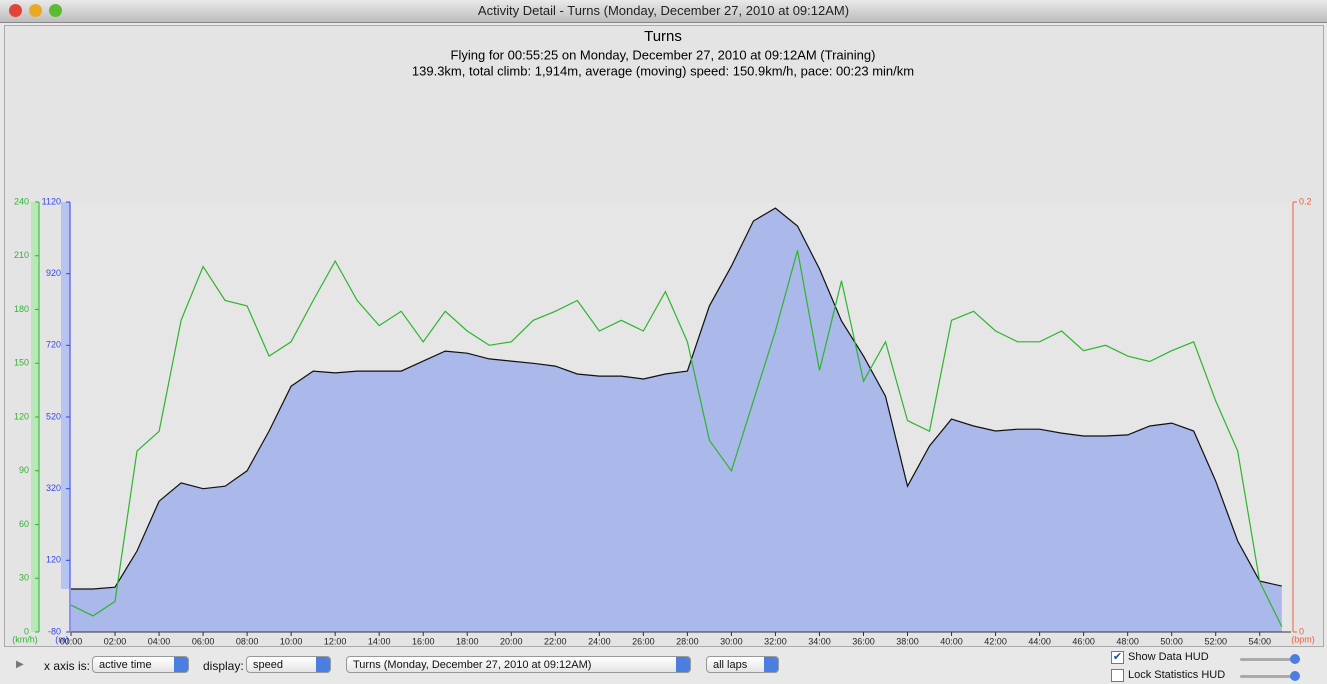 The image size is (1327, 684). What do you see at coordinates (1039, 641) in the screenshot?
I see `x-tick-label: 44:00` at bounding box center [1039, 641].